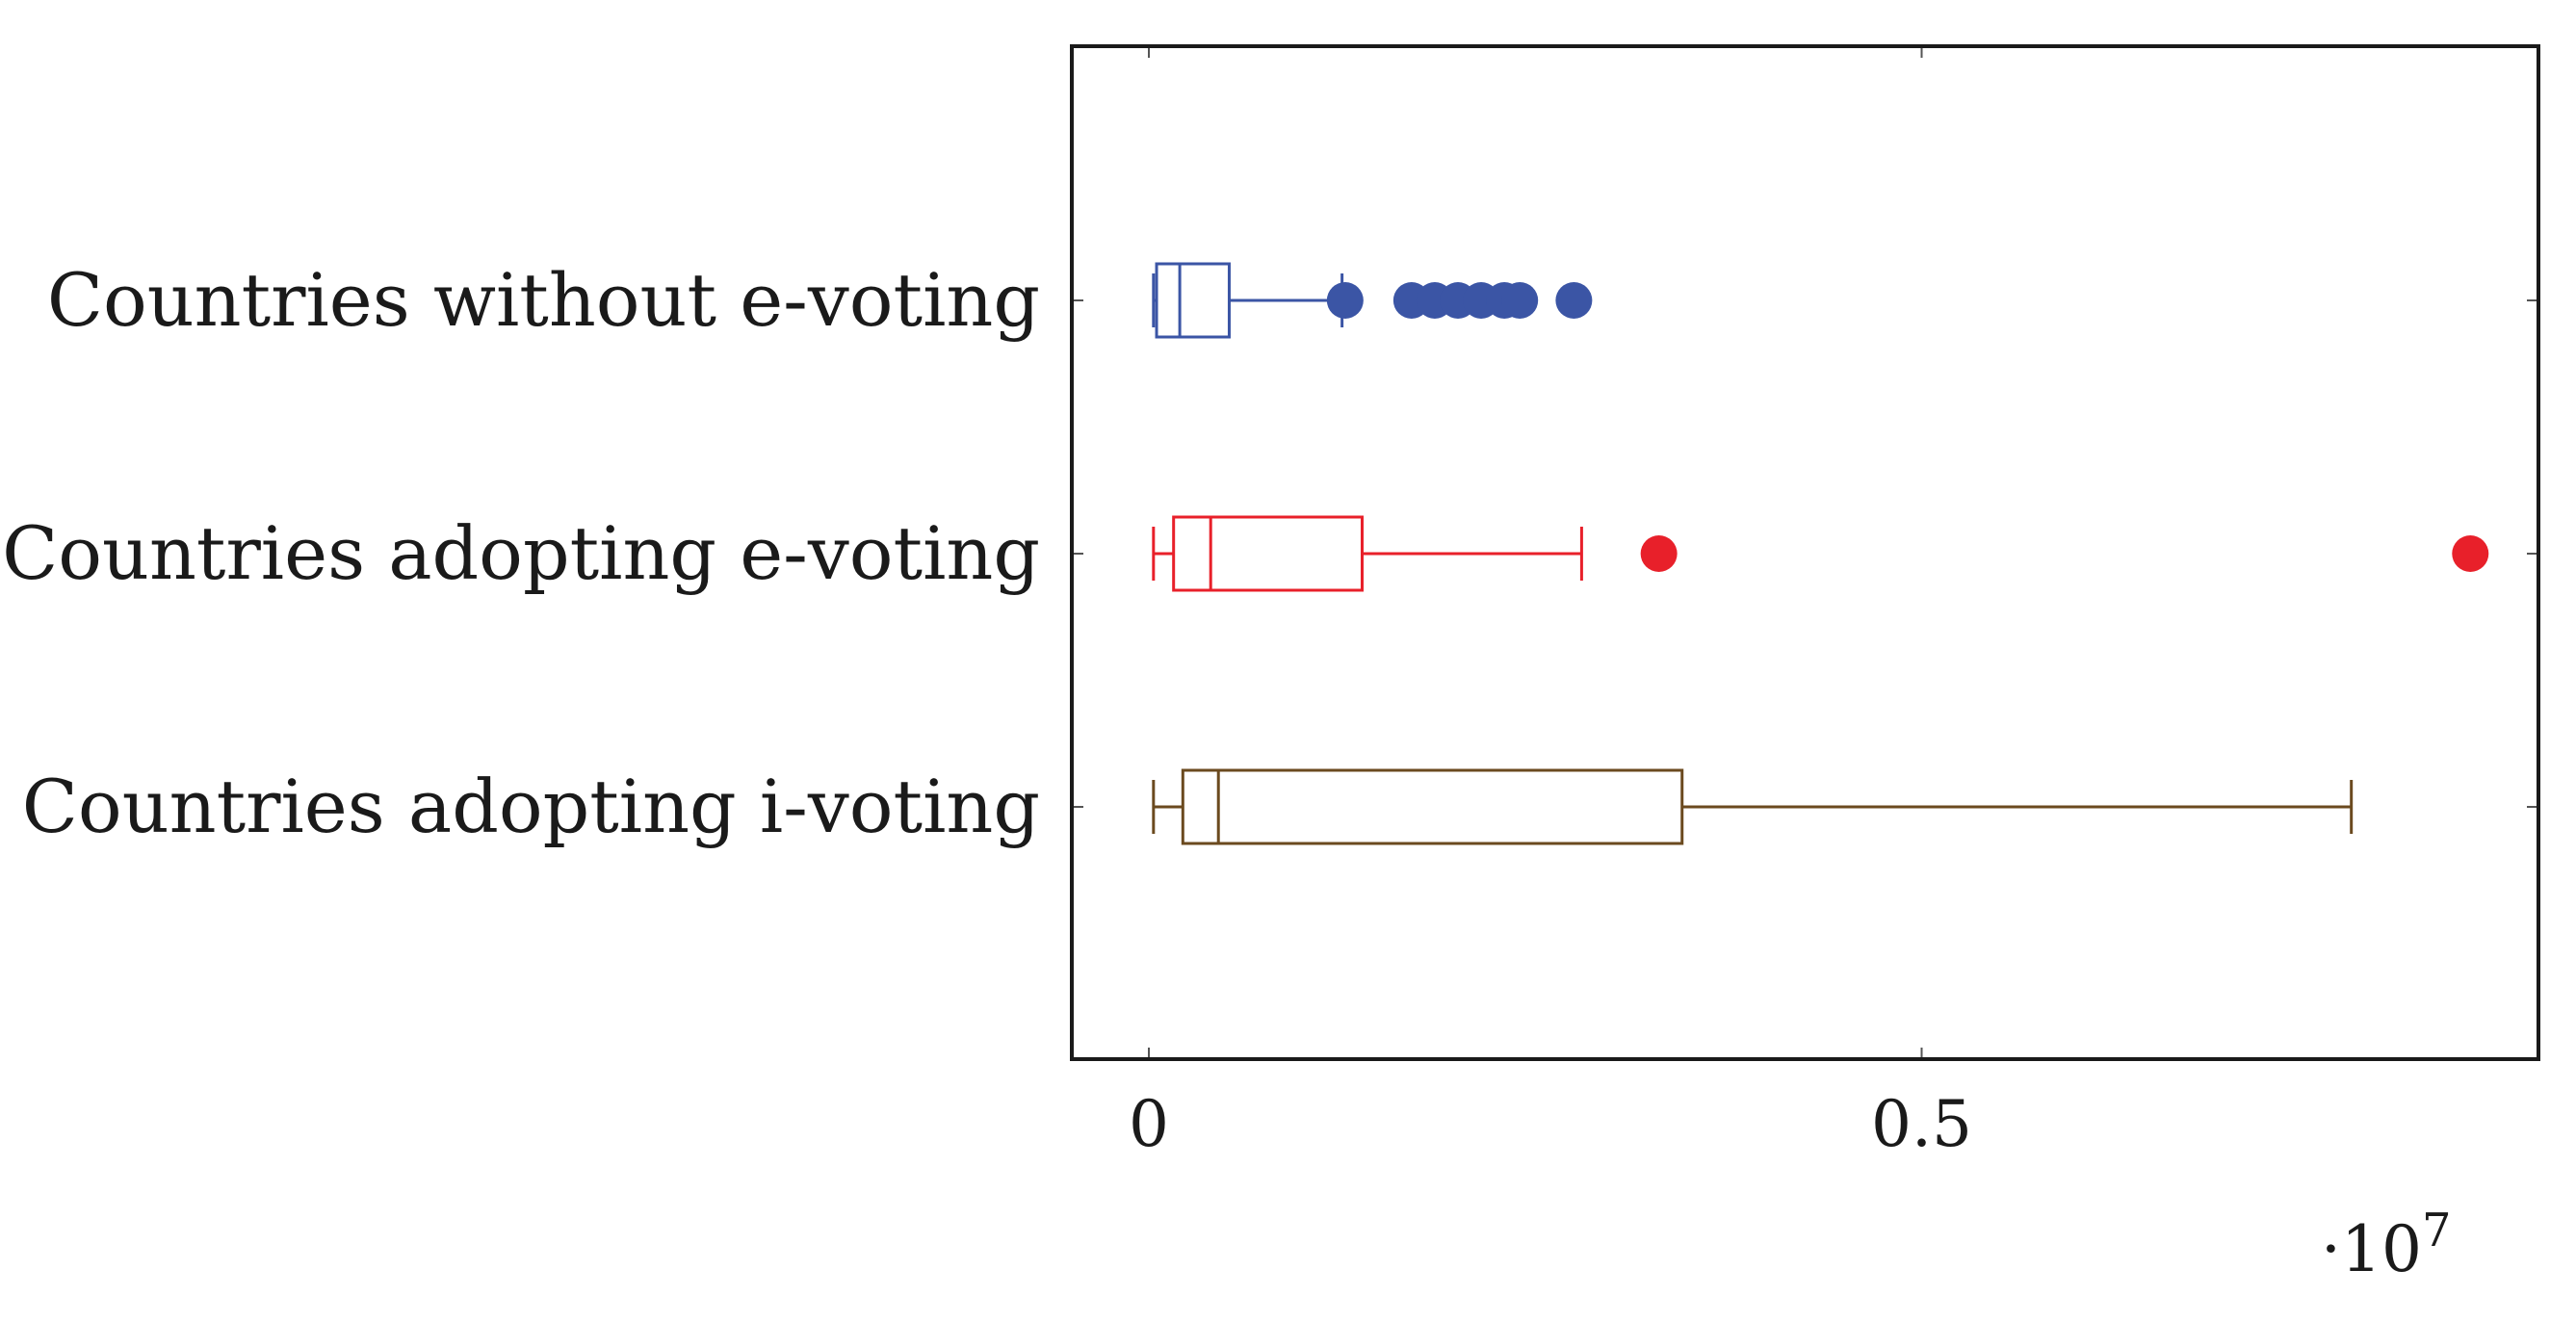 This screenshot has height=1322, width=2576. I want to click on axis-scale-exponent: 7, so click(2437, 1230).